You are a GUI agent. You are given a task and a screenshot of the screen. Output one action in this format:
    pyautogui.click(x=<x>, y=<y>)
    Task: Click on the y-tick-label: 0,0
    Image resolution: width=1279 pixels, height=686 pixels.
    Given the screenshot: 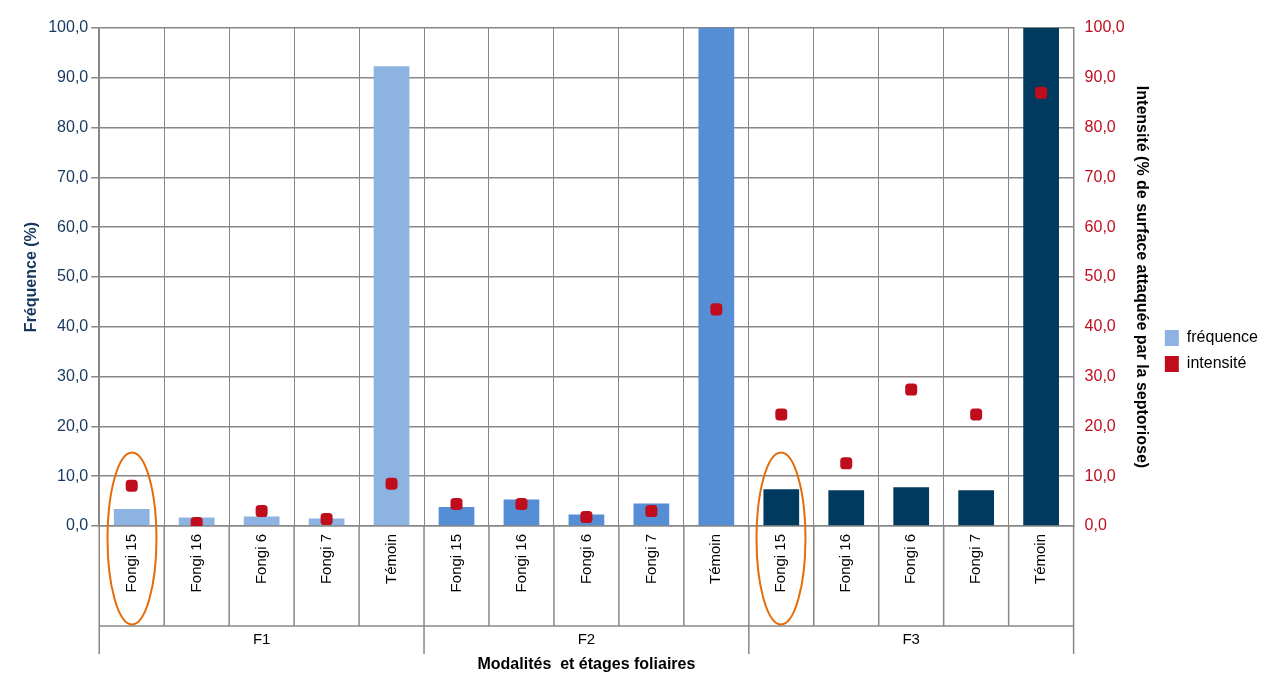 What is the action you would take?
    pyautogui.click(x=77, y=525)
    